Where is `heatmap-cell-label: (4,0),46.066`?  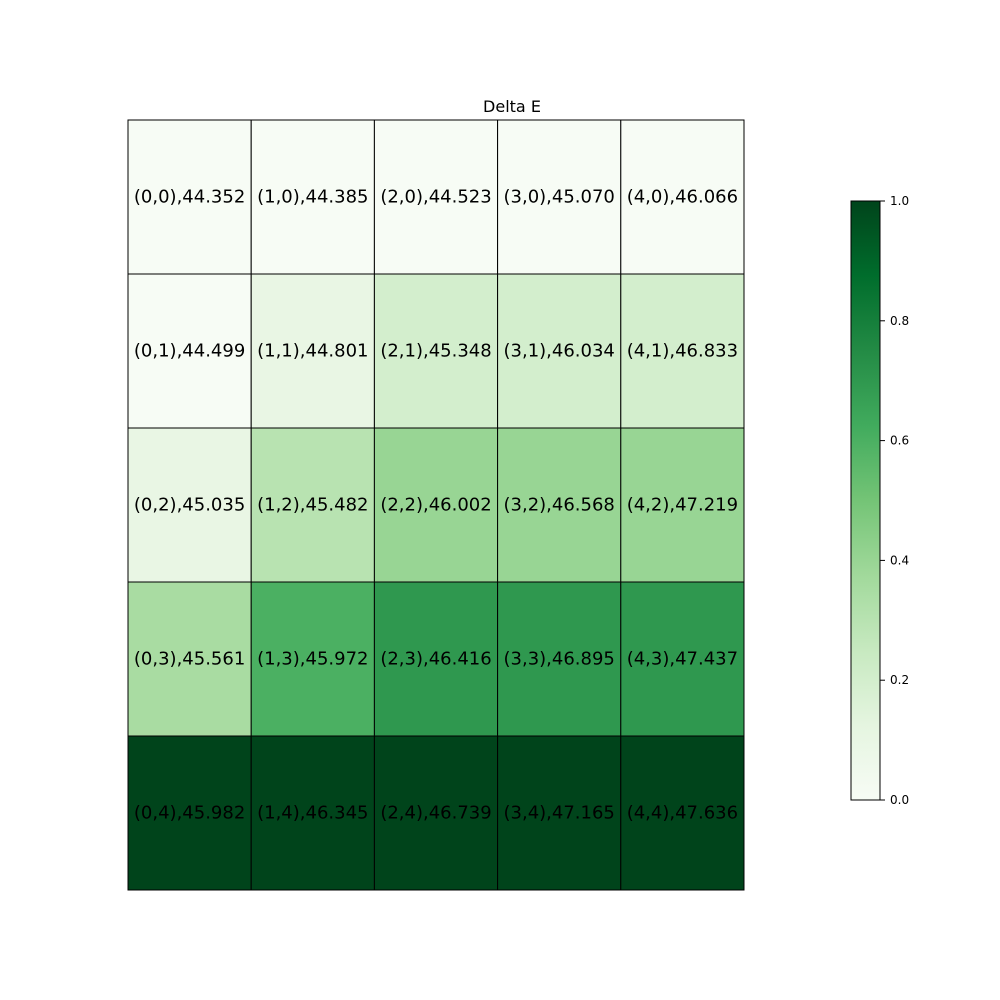
heatmap-cell-label: (4,0),46.066 is located at coordinates (682, 197).